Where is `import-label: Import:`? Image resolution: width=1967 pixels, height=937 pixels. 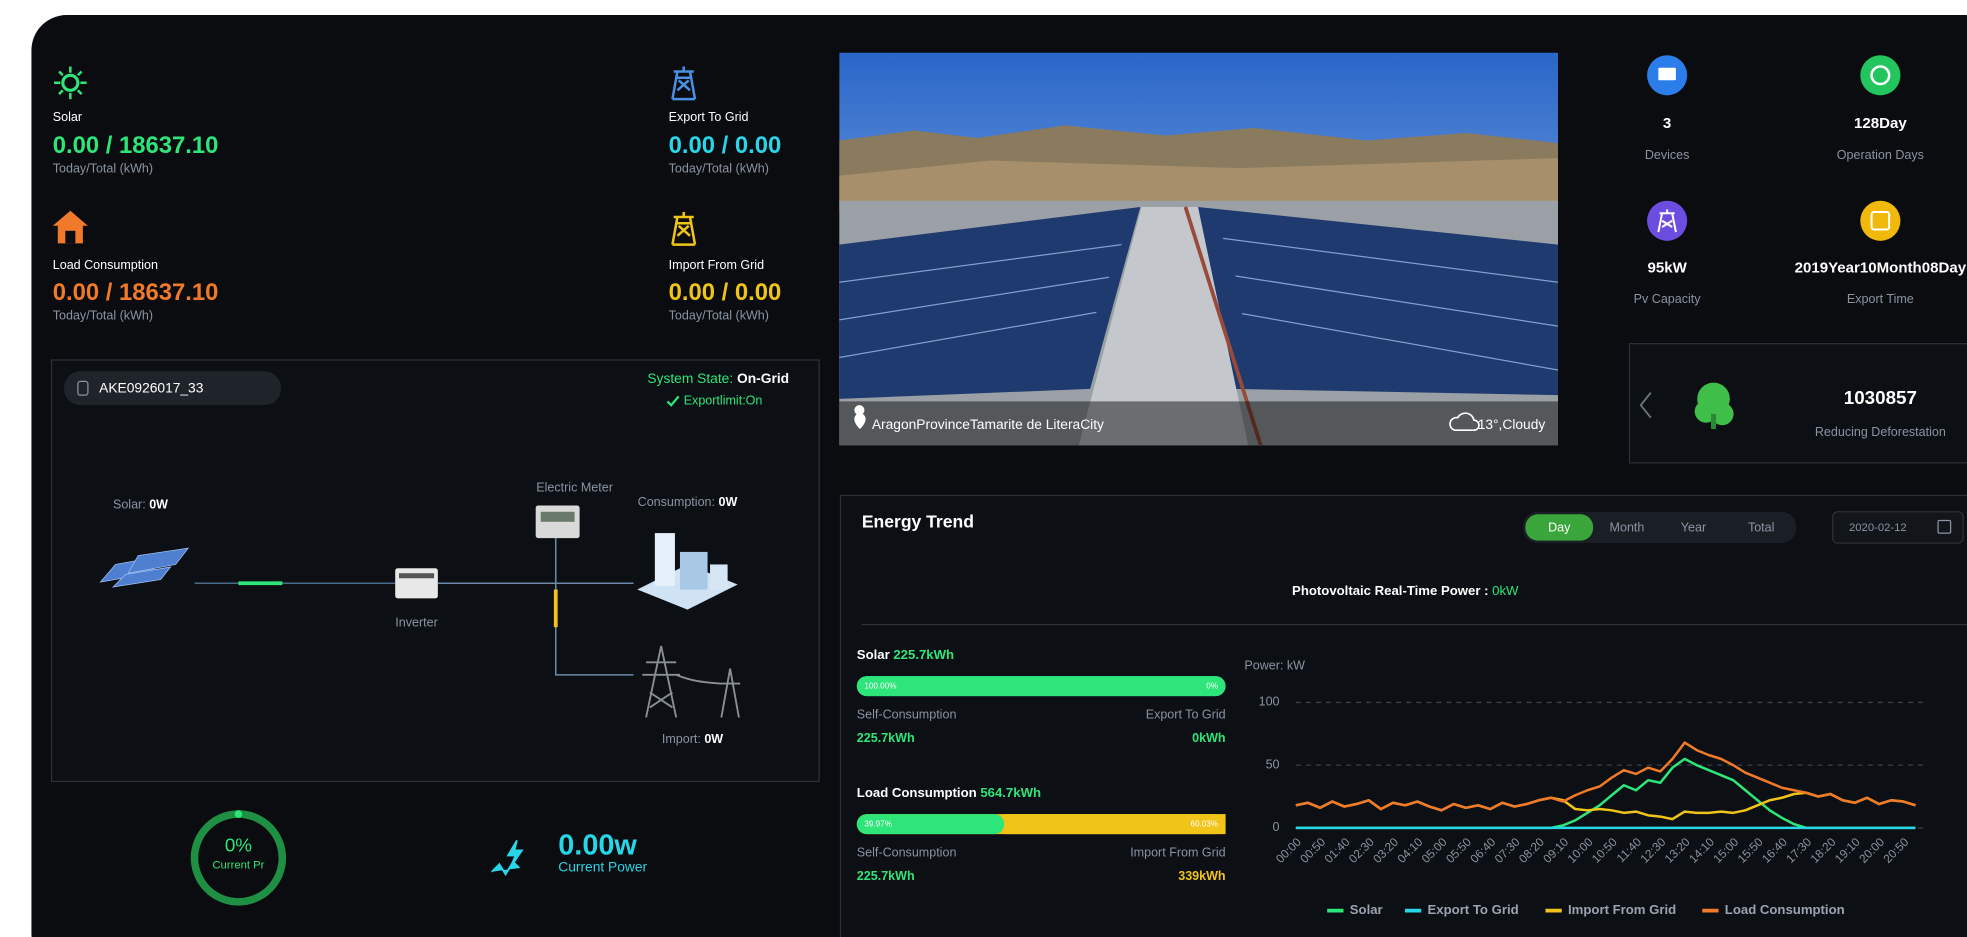
import-label: Import: is located at coordinates (681, 739).